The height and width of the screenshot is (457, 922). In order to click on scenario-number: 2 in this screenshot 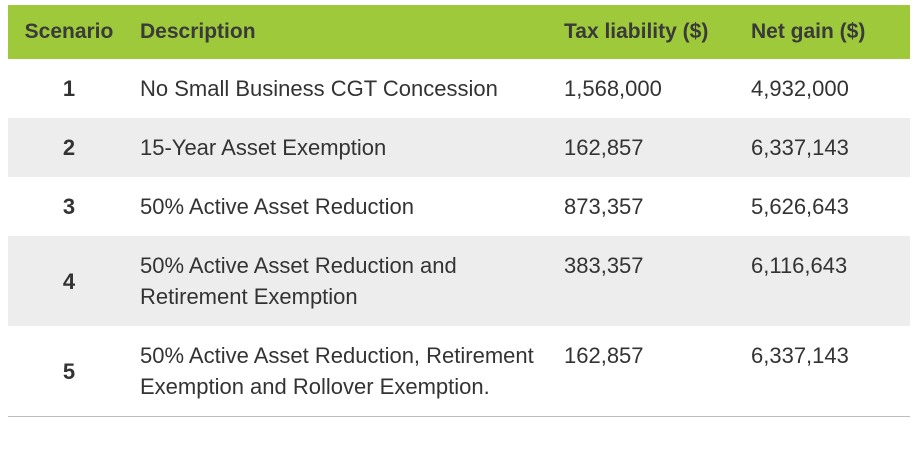, I will do `click(69, 147)`.